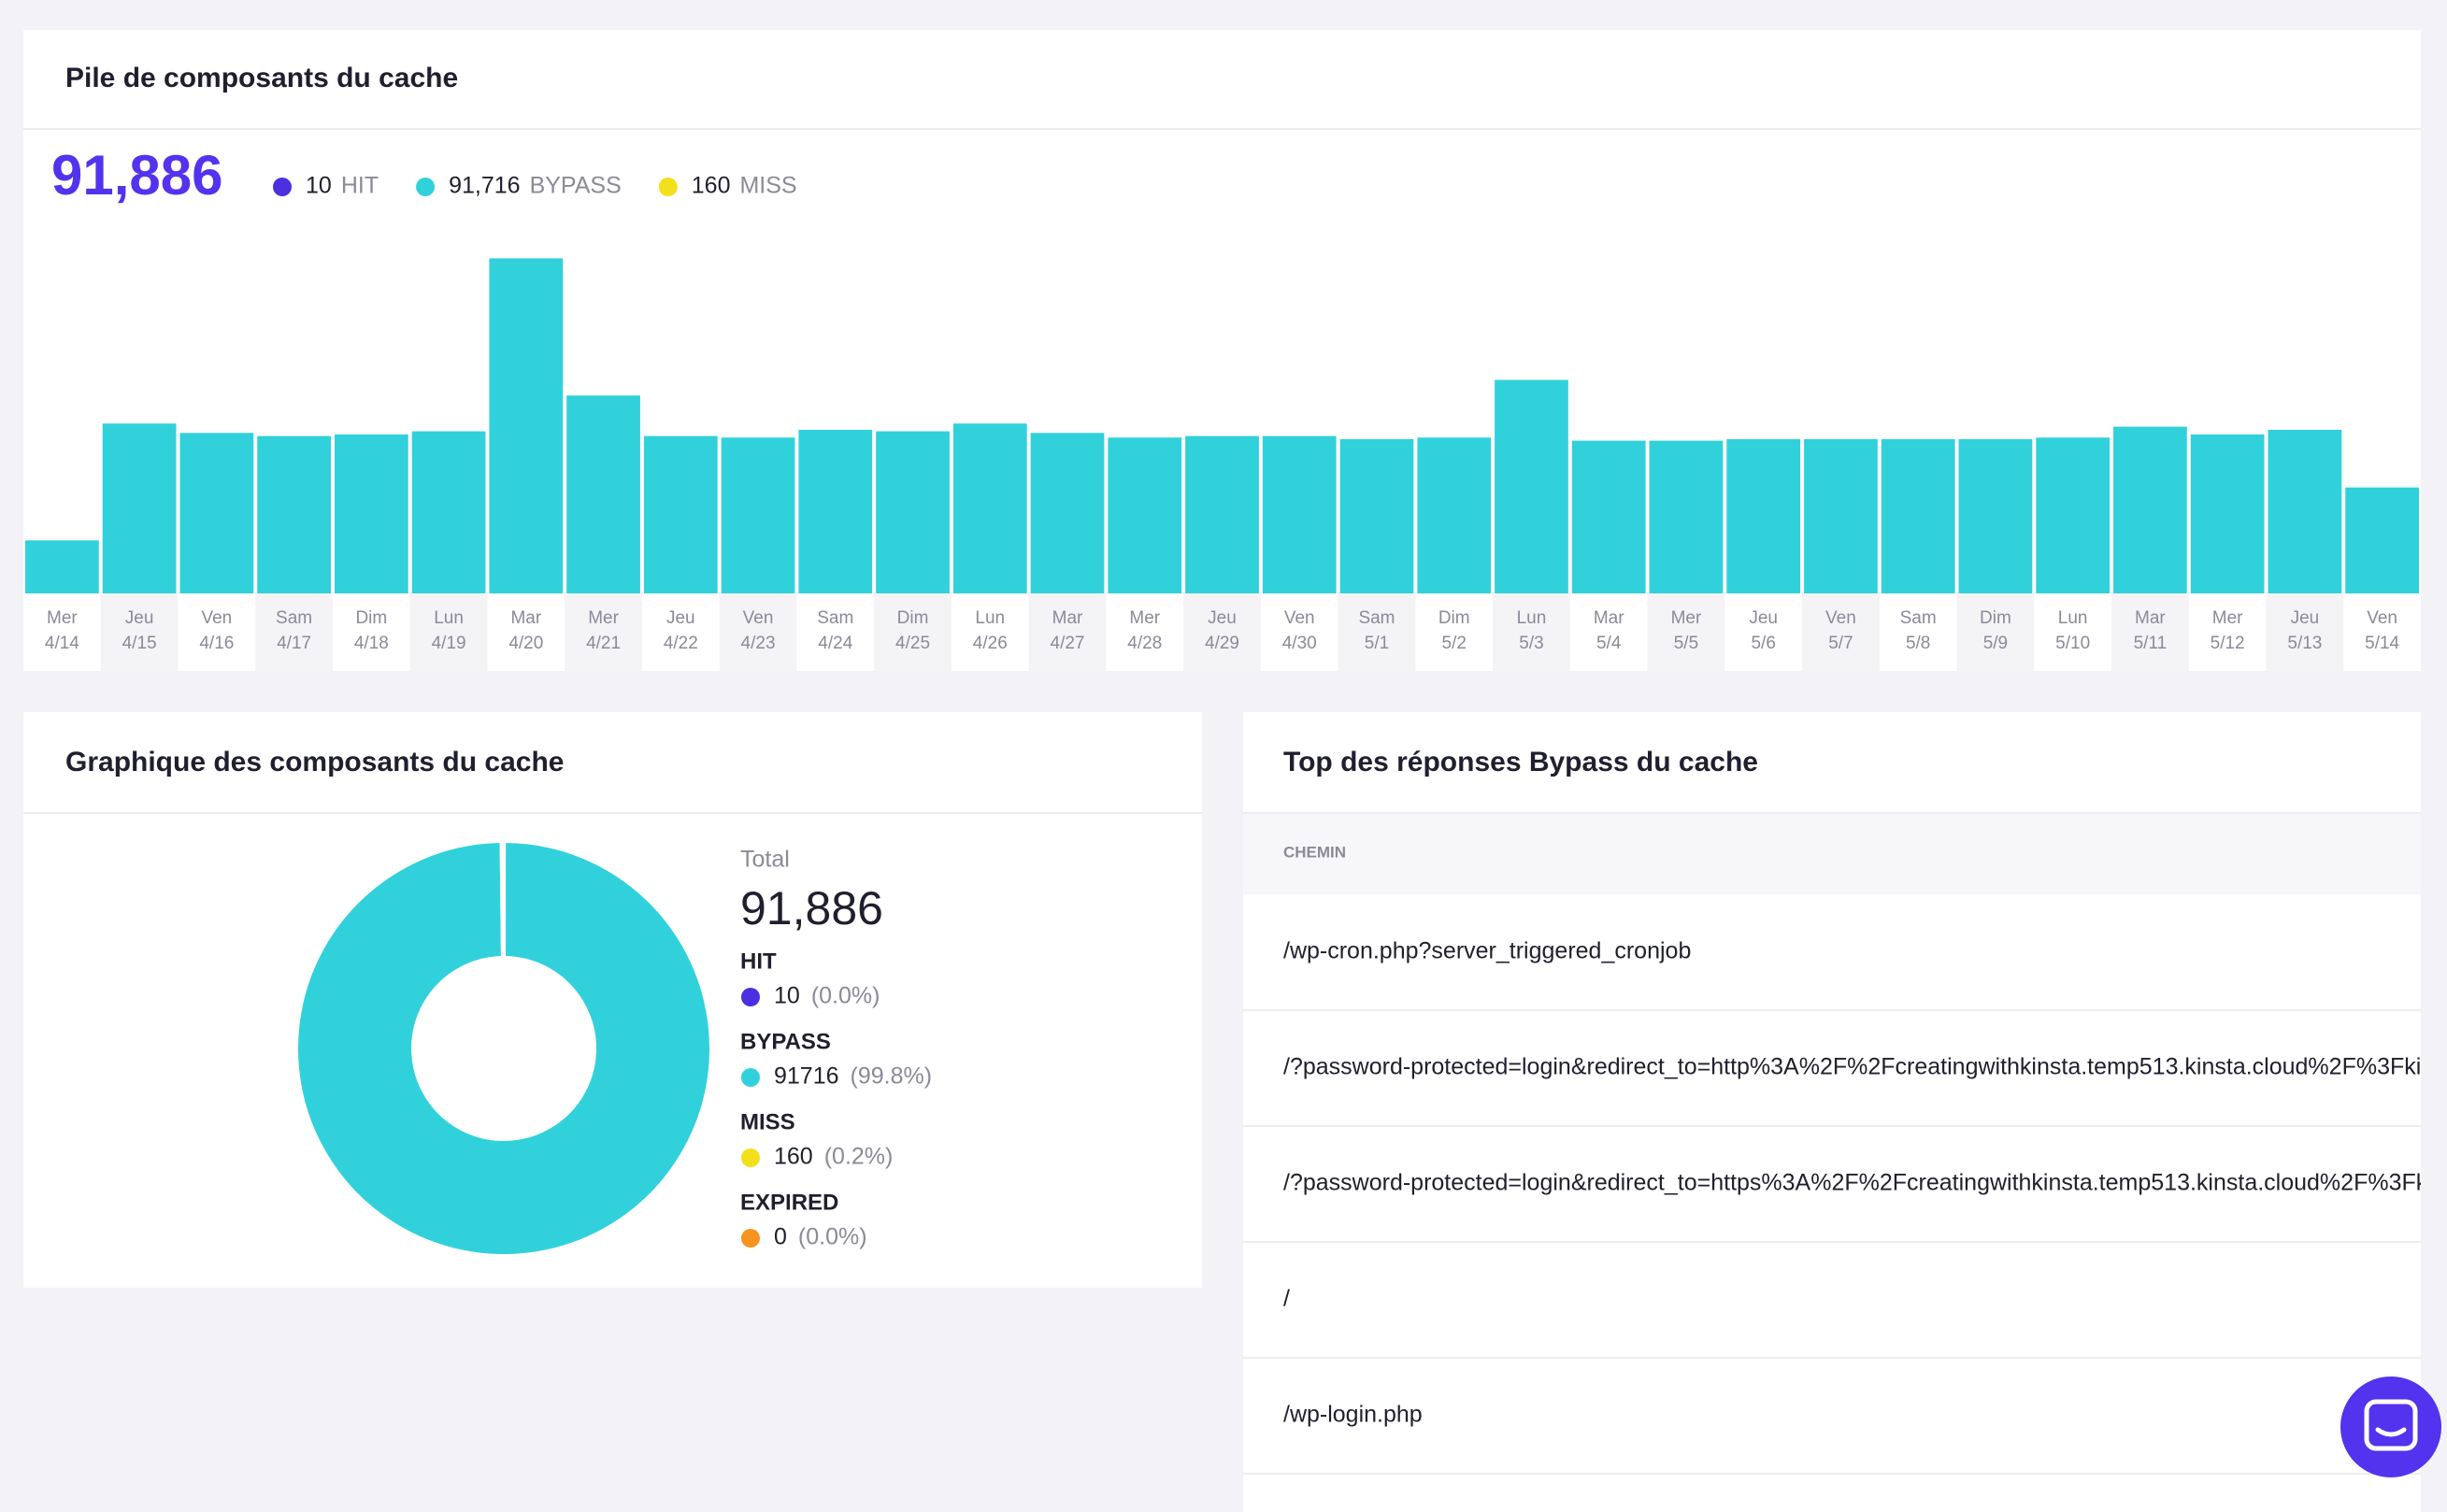  Describe the element at coordinates (1609, 643) in the screenshot. I see `x-tick-label: 5/4` at that location.